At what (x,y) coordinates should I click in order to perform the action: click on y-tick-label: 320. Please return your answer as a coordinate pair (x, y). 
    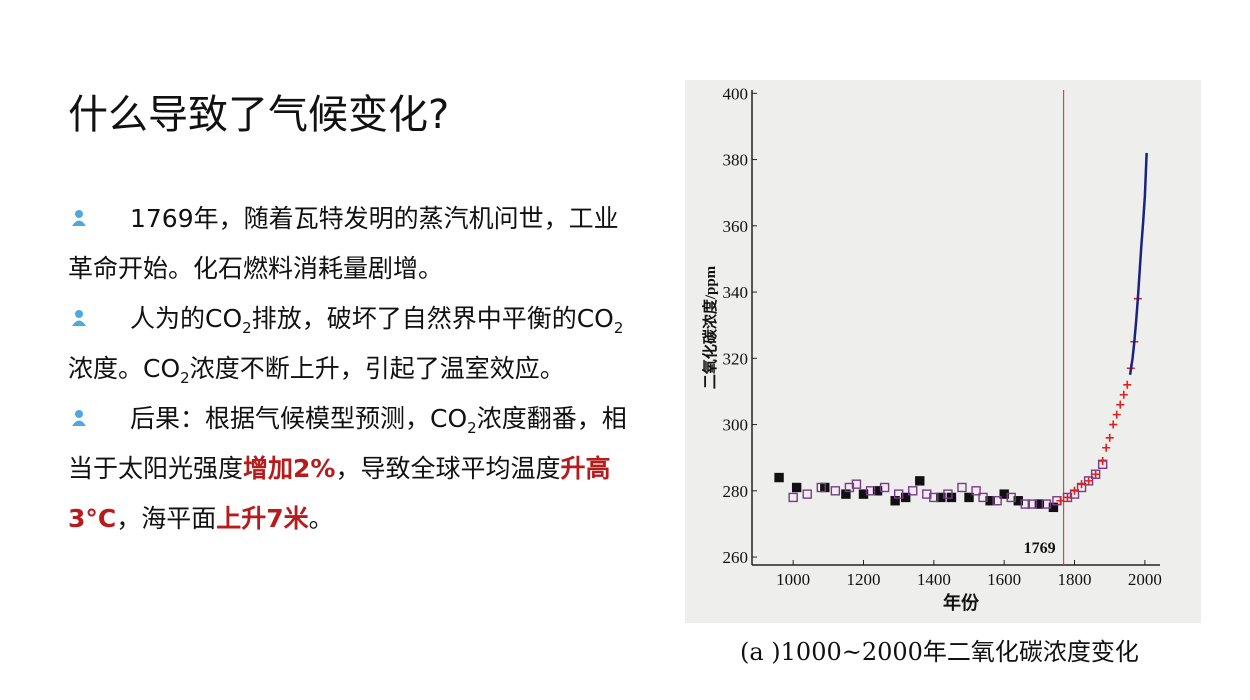
    Looking at the image, I should click on (736, 358).